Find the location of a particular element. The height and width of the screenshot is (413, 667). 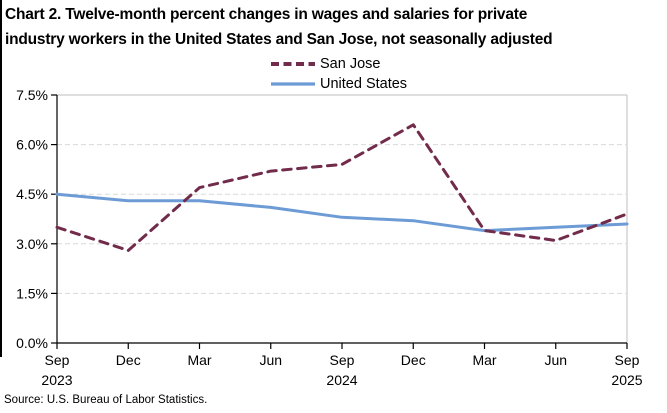

united-states-line-swatch-icon is located at coordinates (293, 84).